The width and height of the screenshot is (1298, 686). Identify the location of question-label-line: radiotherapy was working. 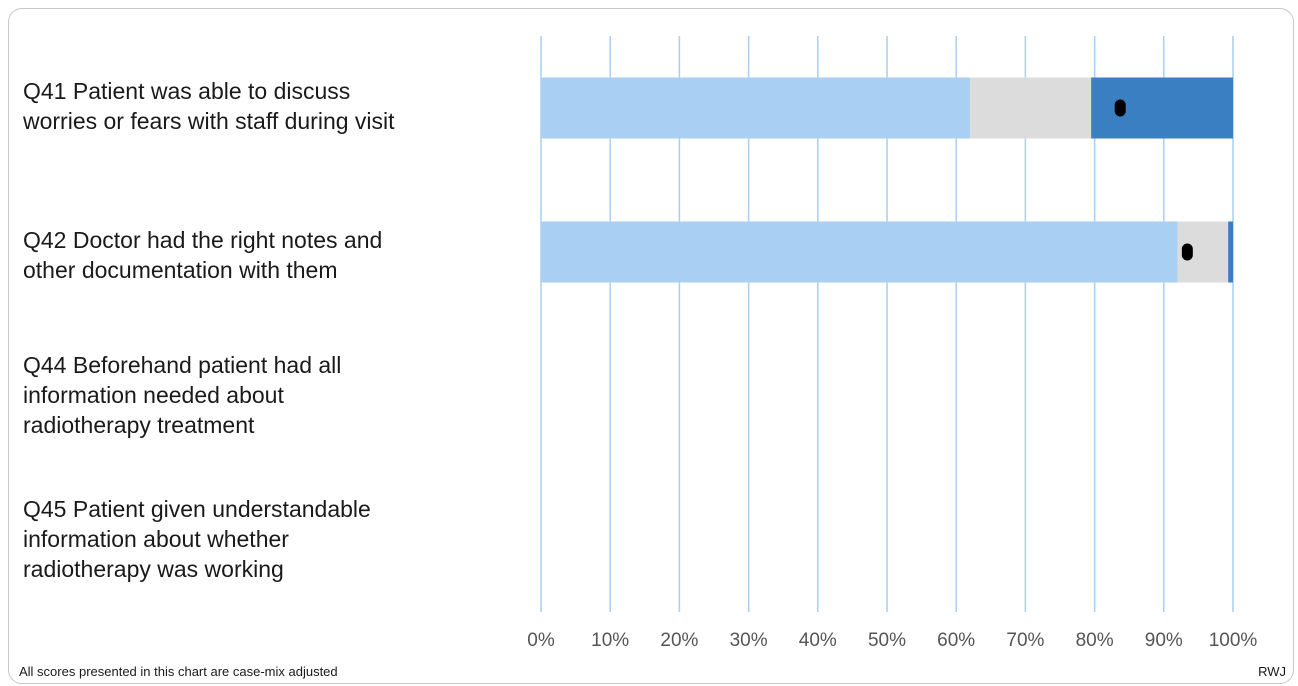
(153, 569).